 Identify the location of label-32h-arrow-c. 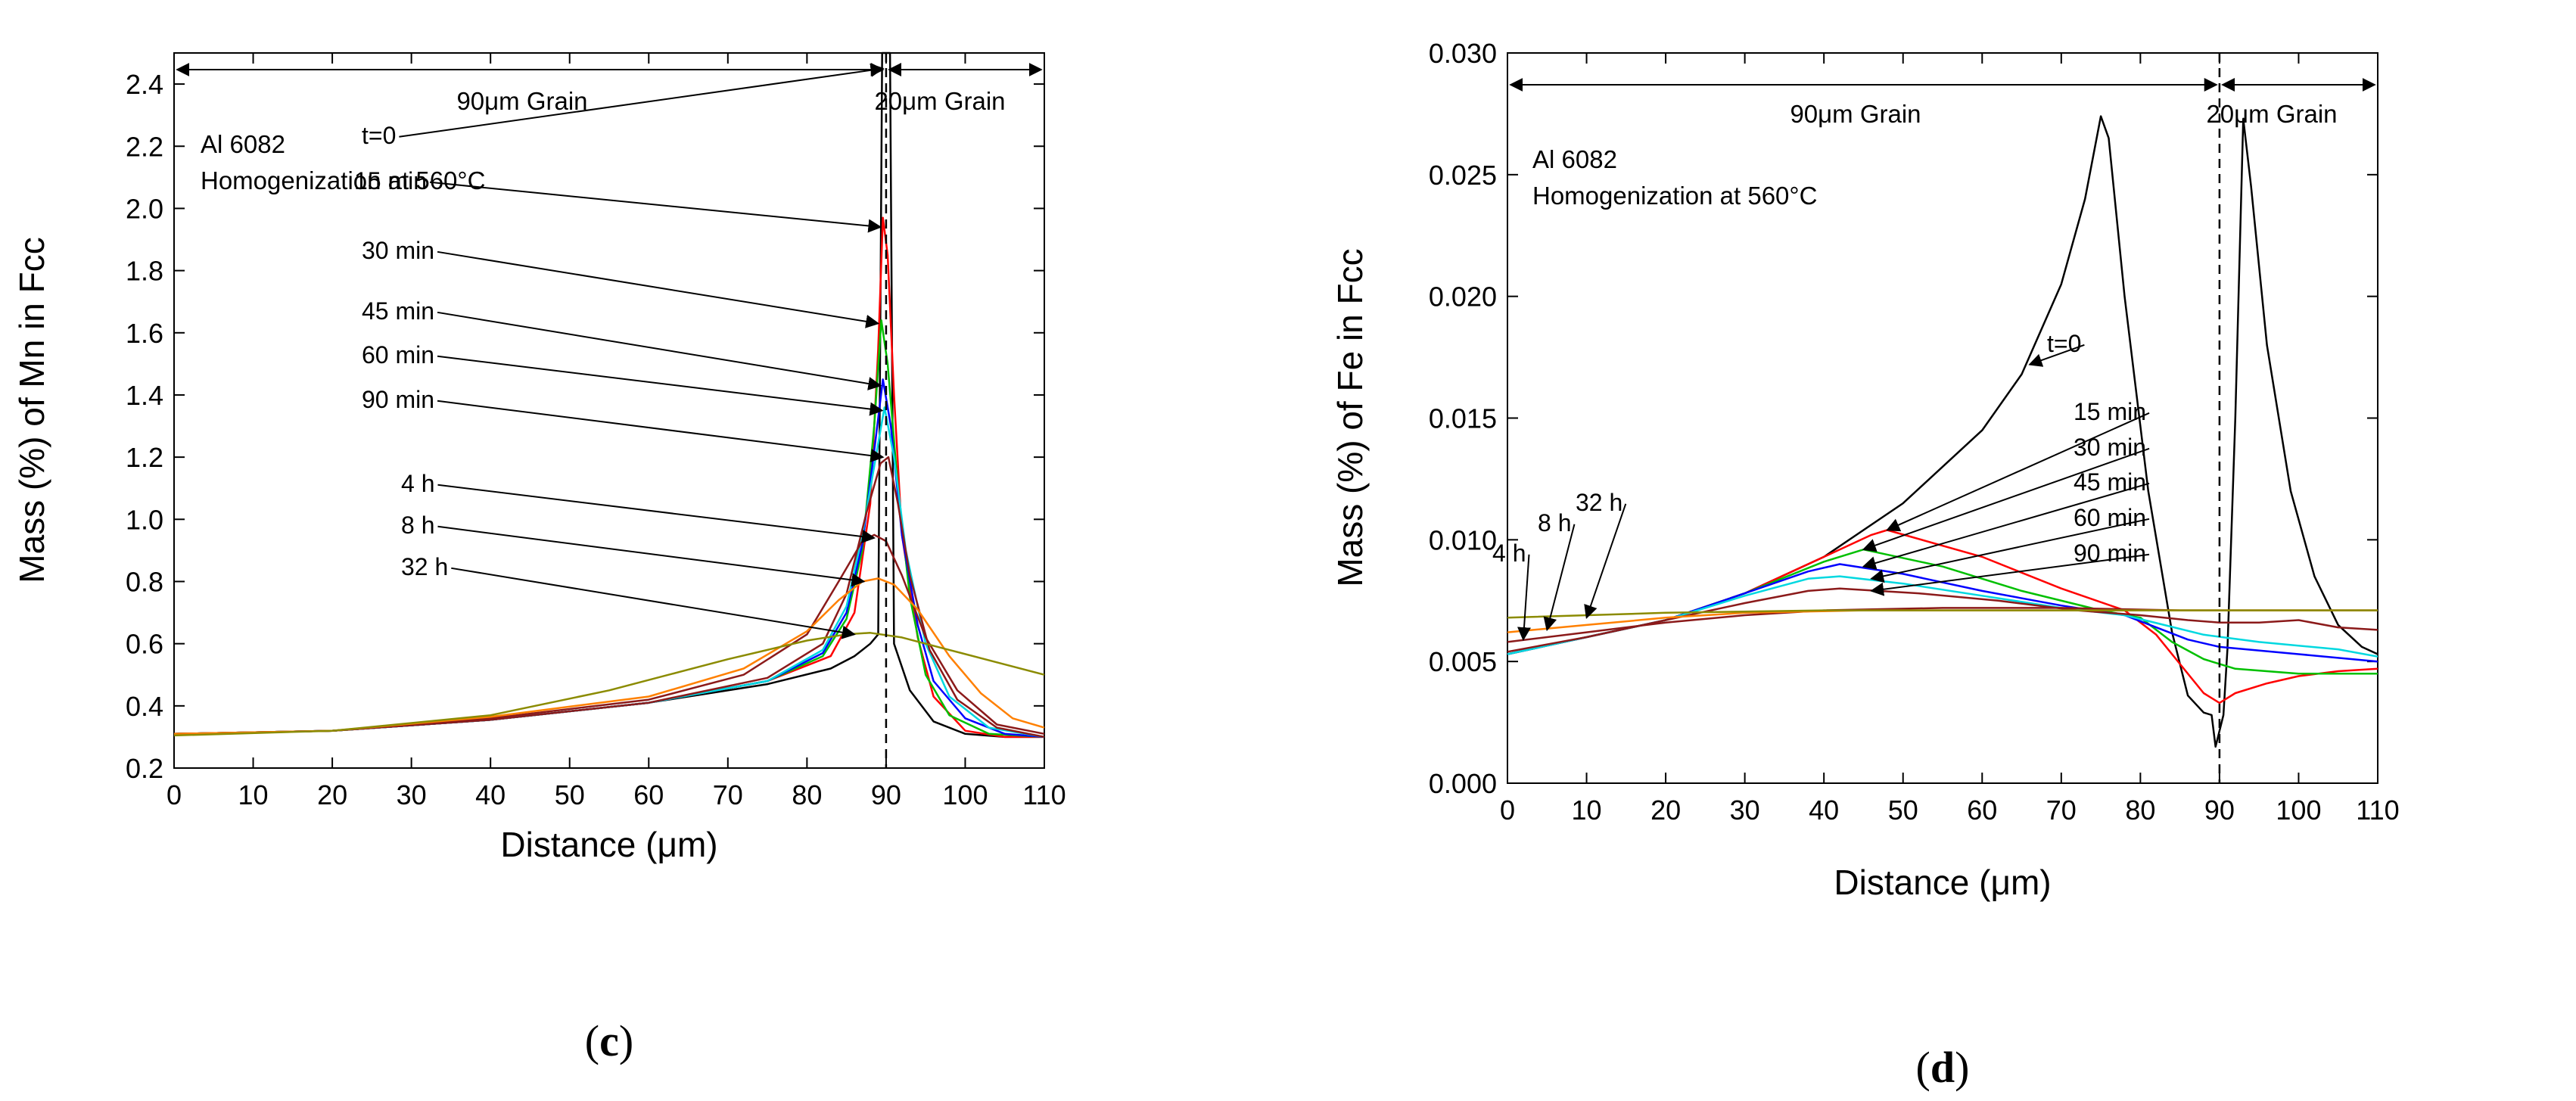
(653, 603).